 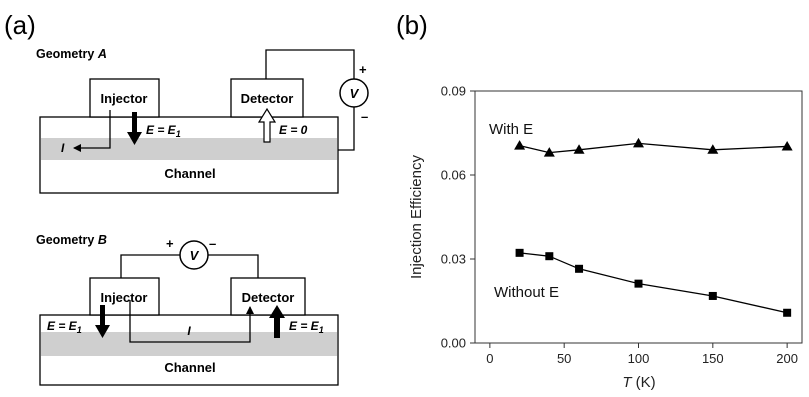 I want to click on panel-b-label: (b), so click(x=412, y=25).